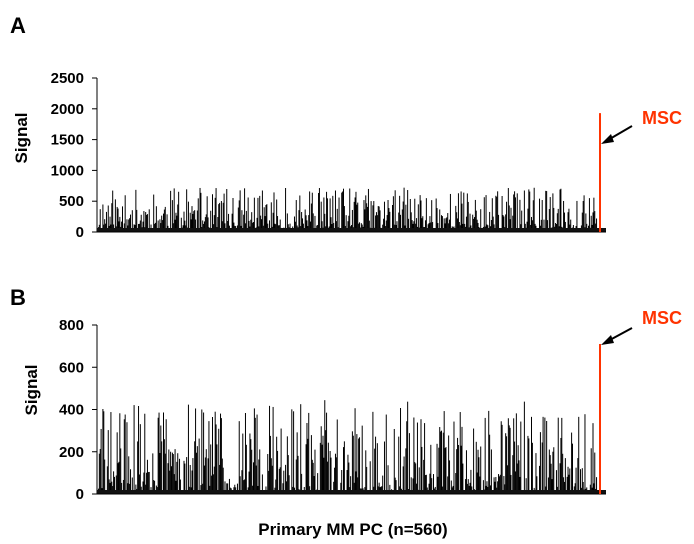  I want to click on panel-b-bars, so click(351, 447).